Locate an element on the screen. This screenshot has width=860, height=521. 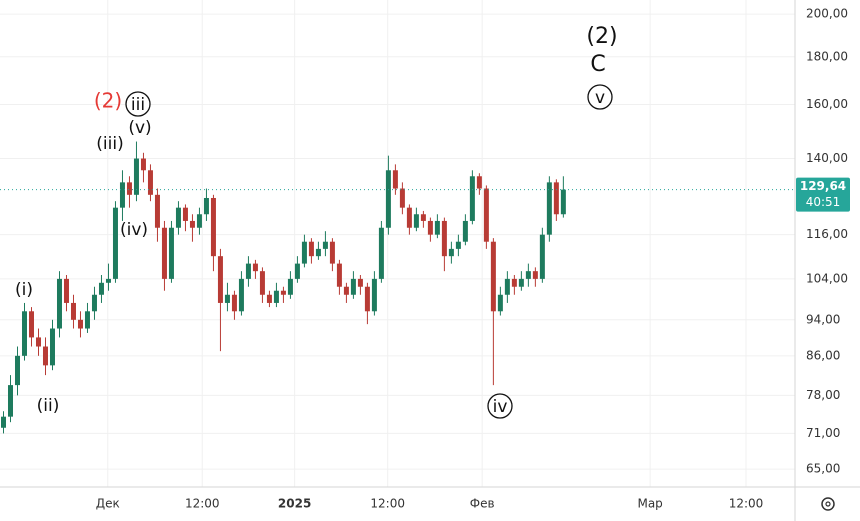
y-tick-label: 78,00 is located at coordinates (823, 395).